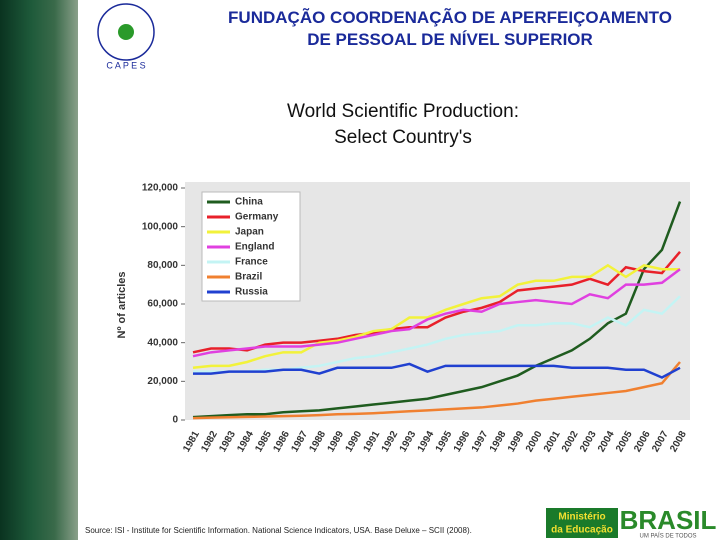 The image size is (720, 540). Describe the element at coordinates (624, 441) in the screenshot. I see `x-tick-label: 2005` at that location.